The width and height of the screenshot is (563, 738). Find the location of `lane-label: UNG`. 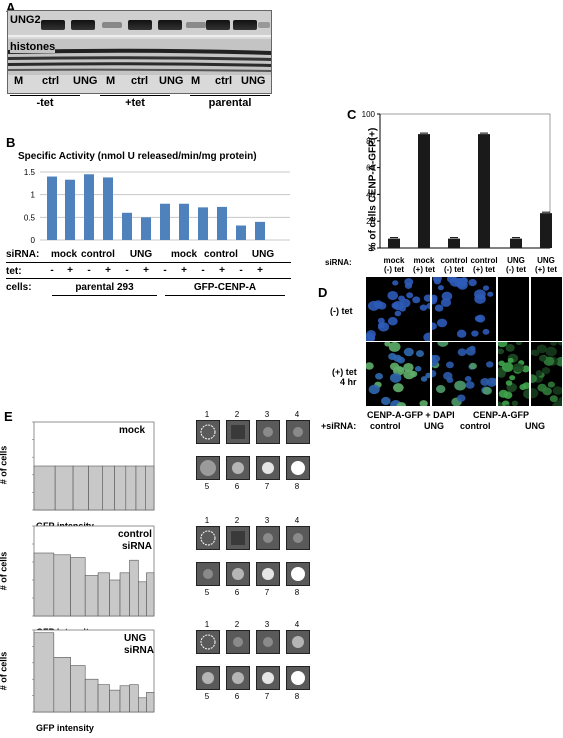

lane-label: UNG is located at coordinates (85, 81).